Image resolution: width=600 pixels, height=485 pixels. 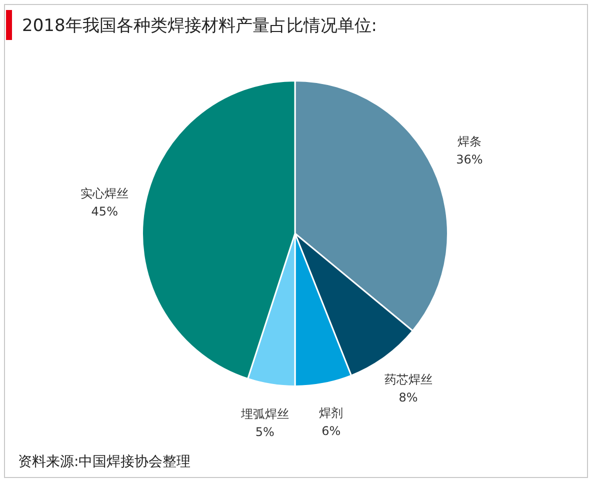 I want to click on data-label: 8%, so click(x=408, y=397).